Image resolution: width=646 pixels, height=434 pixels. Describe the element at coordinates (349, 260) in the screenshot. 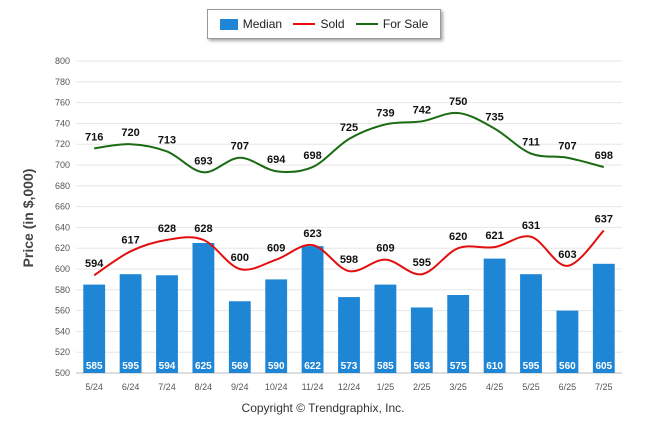

I see `sold-point-label: 598` at that location.